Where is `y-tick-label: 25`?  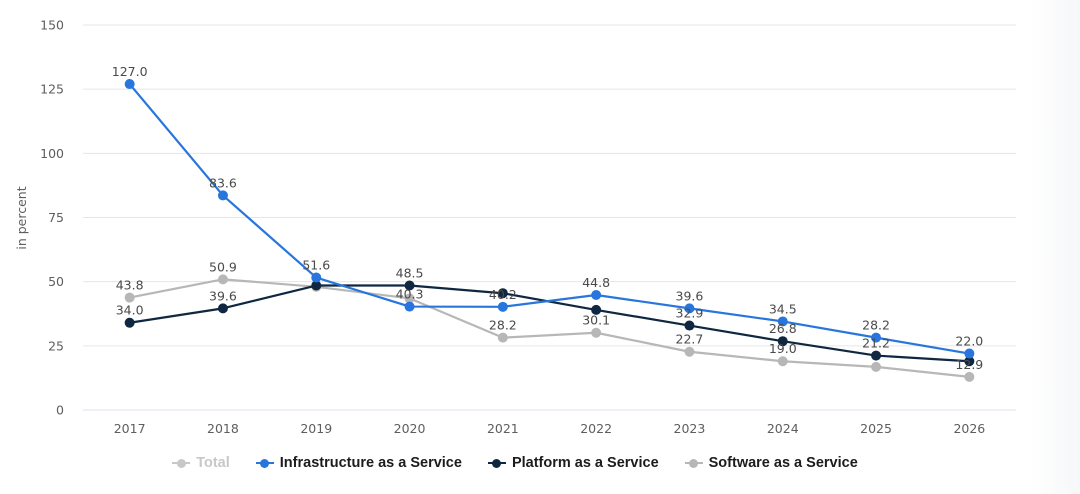 y-tick-label: 25 is located at coordinates (56, 345).